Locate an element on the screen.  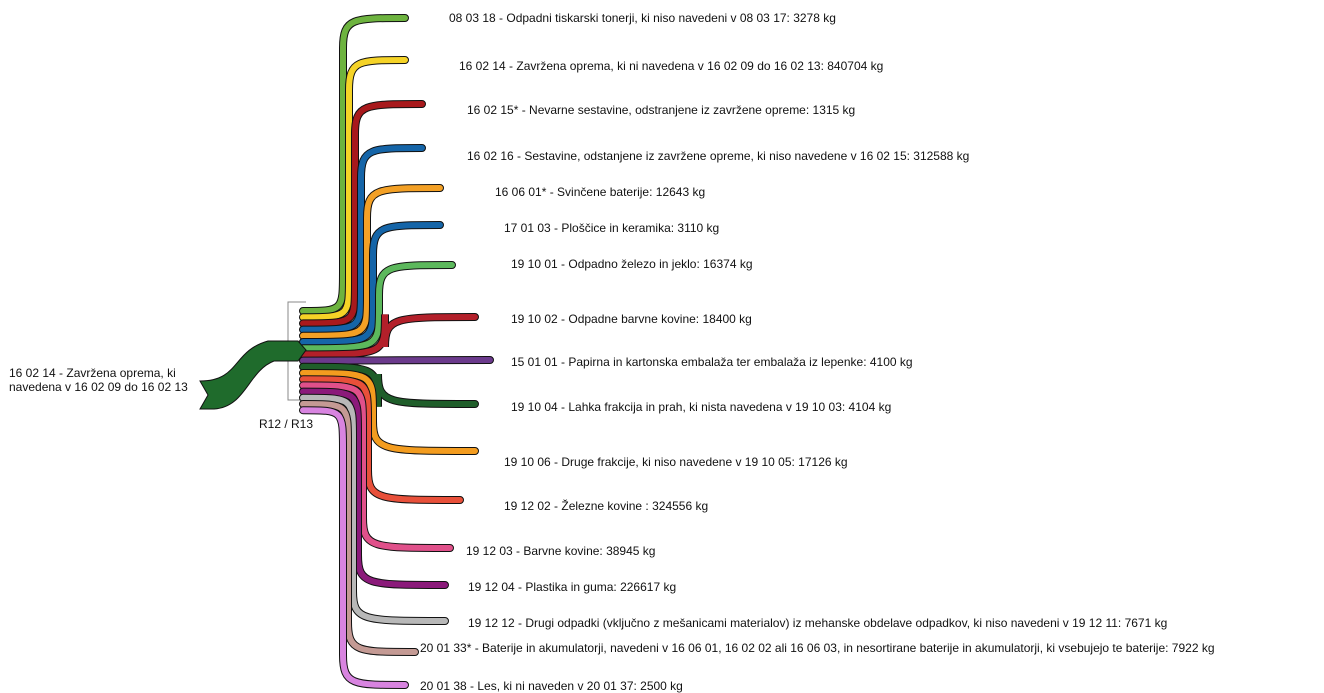
flow-label: 19 12 04 - Plastika in guma: 226617 kg is located at coordinates (572, 587).